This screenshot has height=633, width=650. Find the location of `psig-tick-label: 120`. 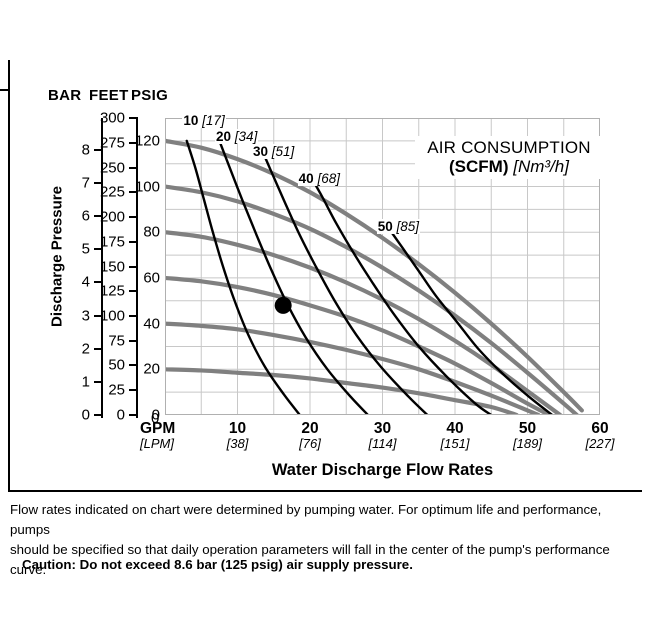

psig-tick-label: 120 is located at coordinates (147, 141).